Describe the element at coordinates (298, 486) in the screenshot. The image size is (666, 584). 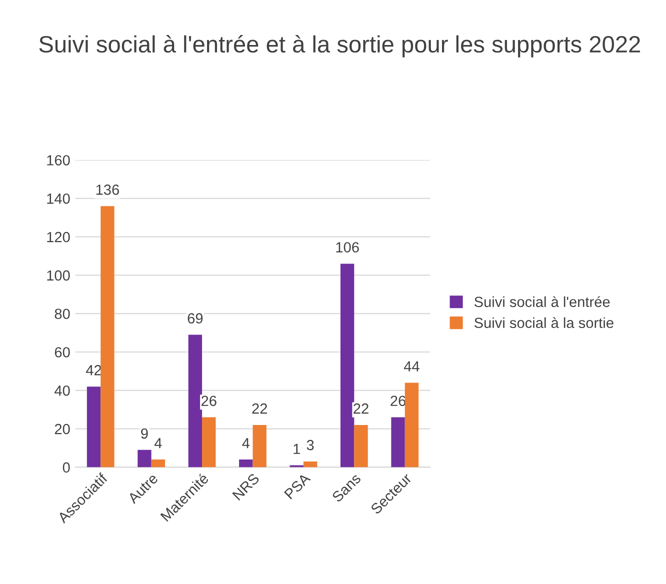
I see `x-tick-label: PSA` at that location.